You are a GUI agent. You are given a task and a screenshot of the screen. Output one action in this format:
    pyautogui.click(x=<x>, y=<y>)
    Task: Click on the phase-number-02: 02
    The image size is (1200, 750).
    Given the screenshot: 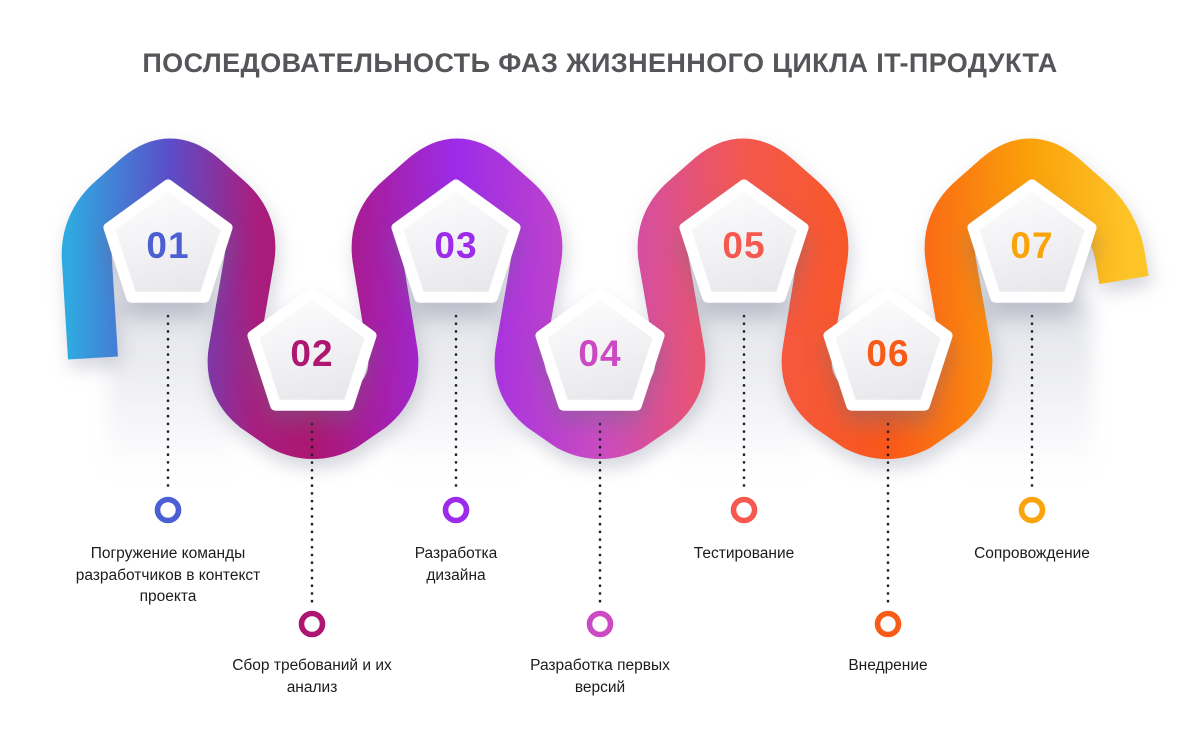 What is the action you would take?
    pyautogui.click(x=312, y=353)
    